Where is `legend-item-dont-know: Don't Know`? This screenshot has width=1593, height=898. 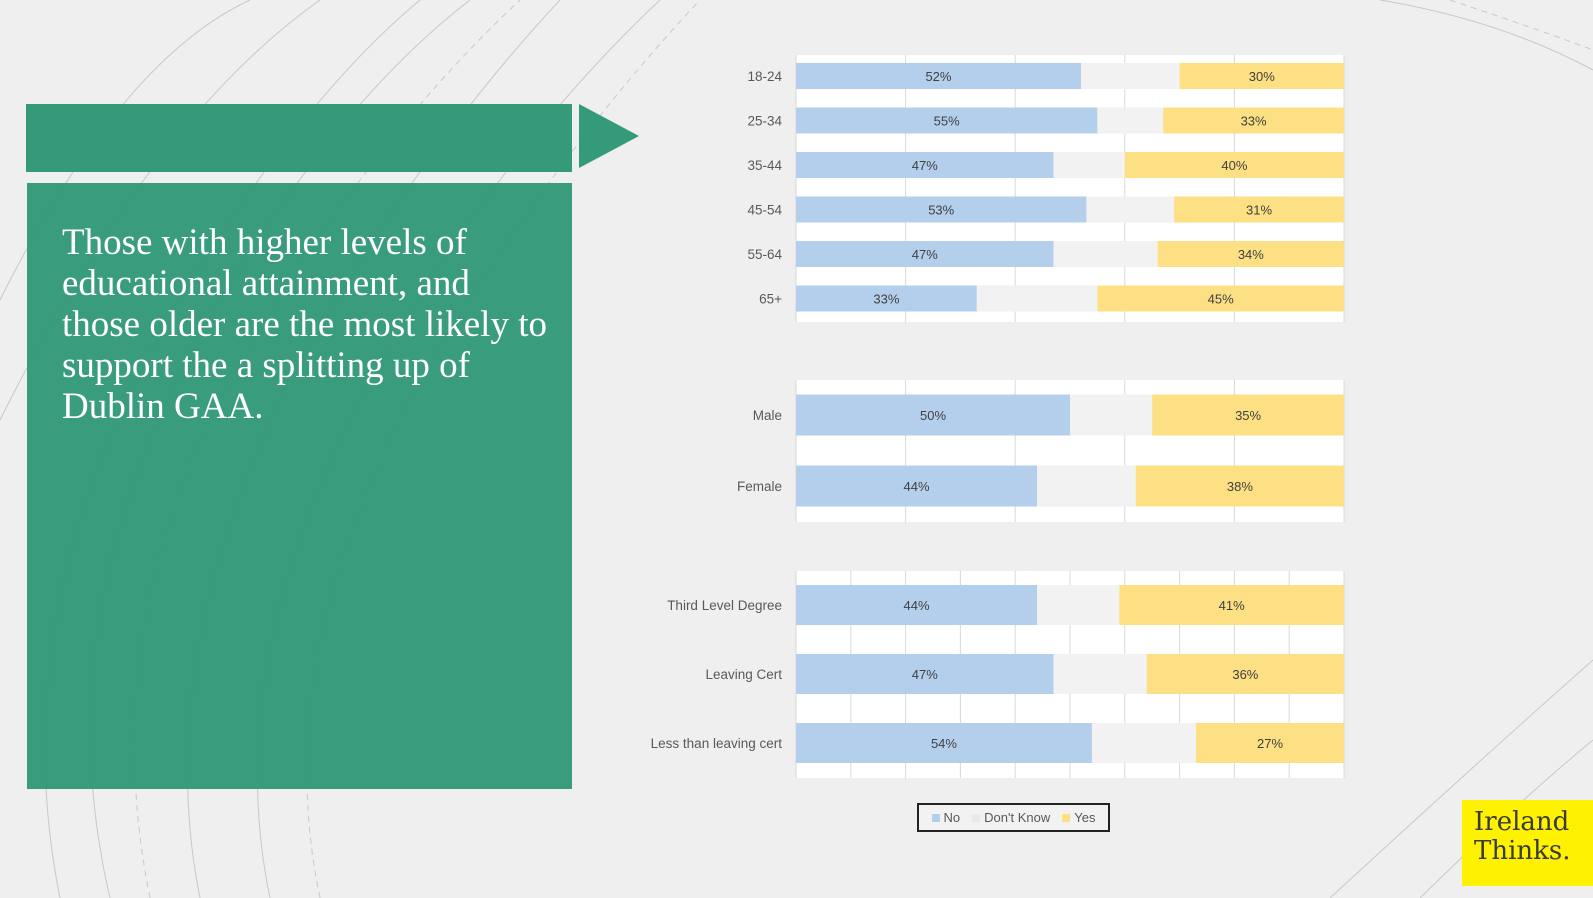 legend-item-dont-know: Don't Know is located at coordinates (1011, 817).